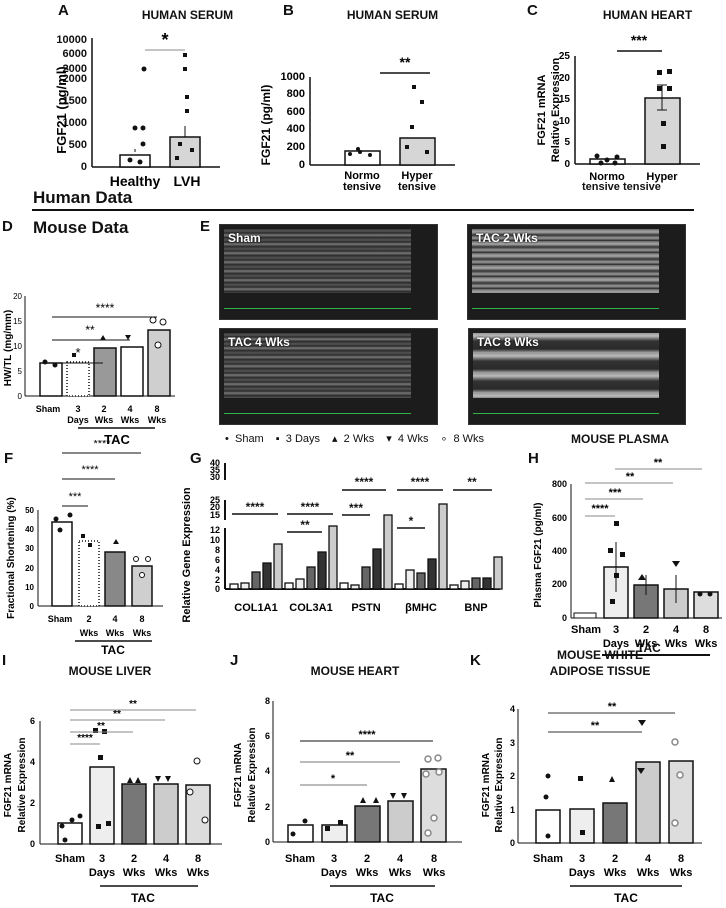 The height and width of the screenshot is (908, 726). What do you see at coordinates (135, 181) in the screenshot?
I see `svg-text: Healthy` at bounding box center [135, 181].